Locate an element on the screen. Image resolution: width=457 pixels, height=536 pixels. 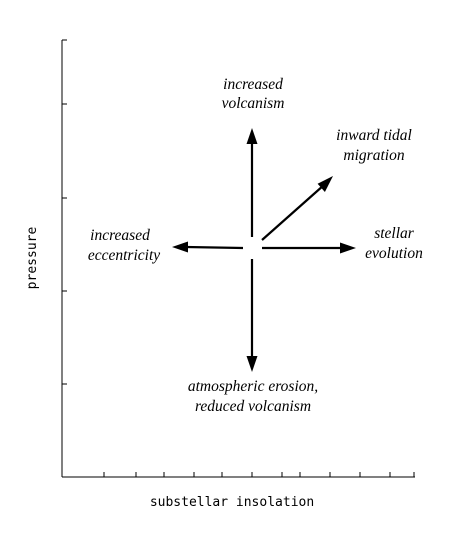
label-up-right-line2: migration is located at coordinates (373, 155).